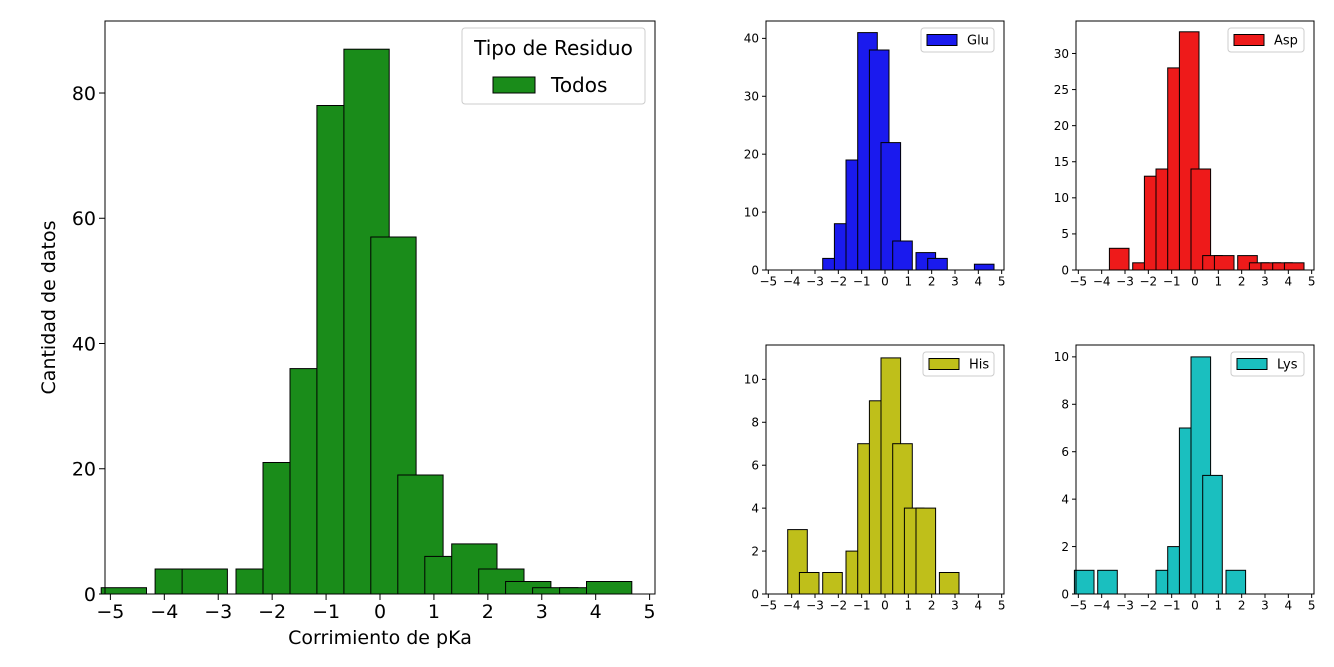 The width and height of the screenshot is (1334, 667). I want to click on glu-legend-label: Glu, so click(978, 41).